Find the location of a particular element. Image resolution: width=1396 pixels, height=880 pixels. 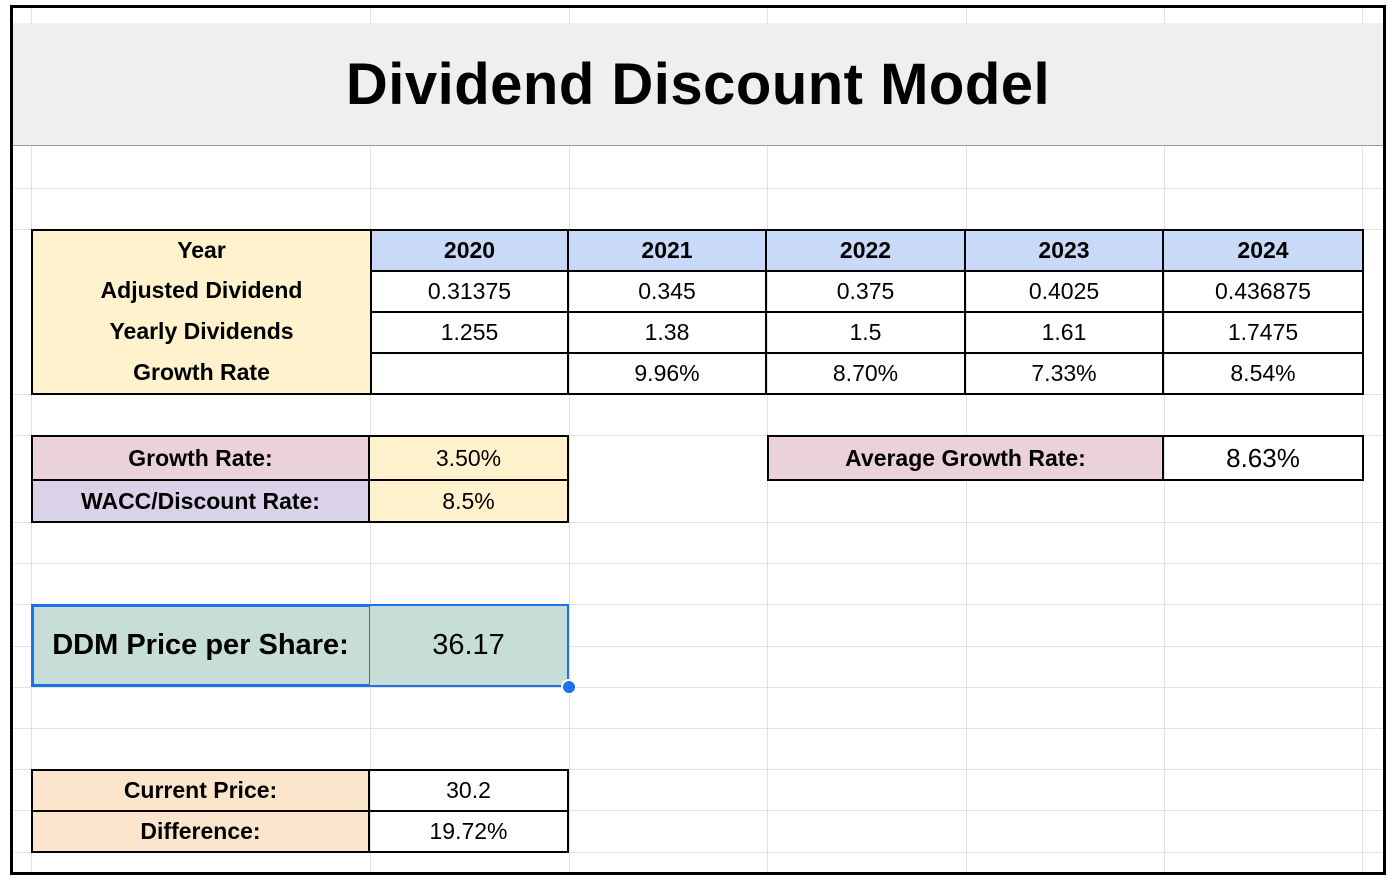

difference-value: 19.72% is located at coordinates (469, 831).